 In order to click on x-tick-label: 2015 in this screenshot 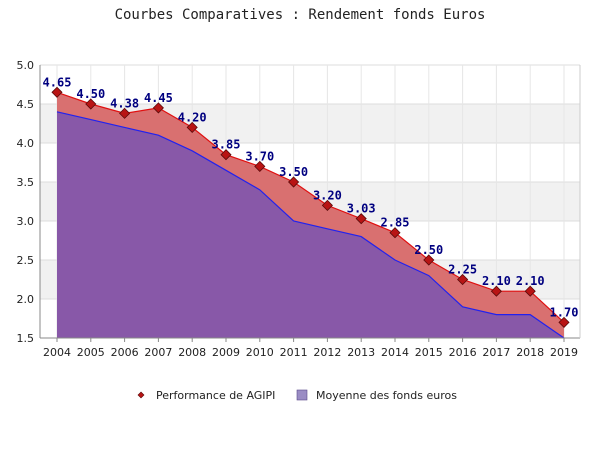, I will do `click(429, 352)`.